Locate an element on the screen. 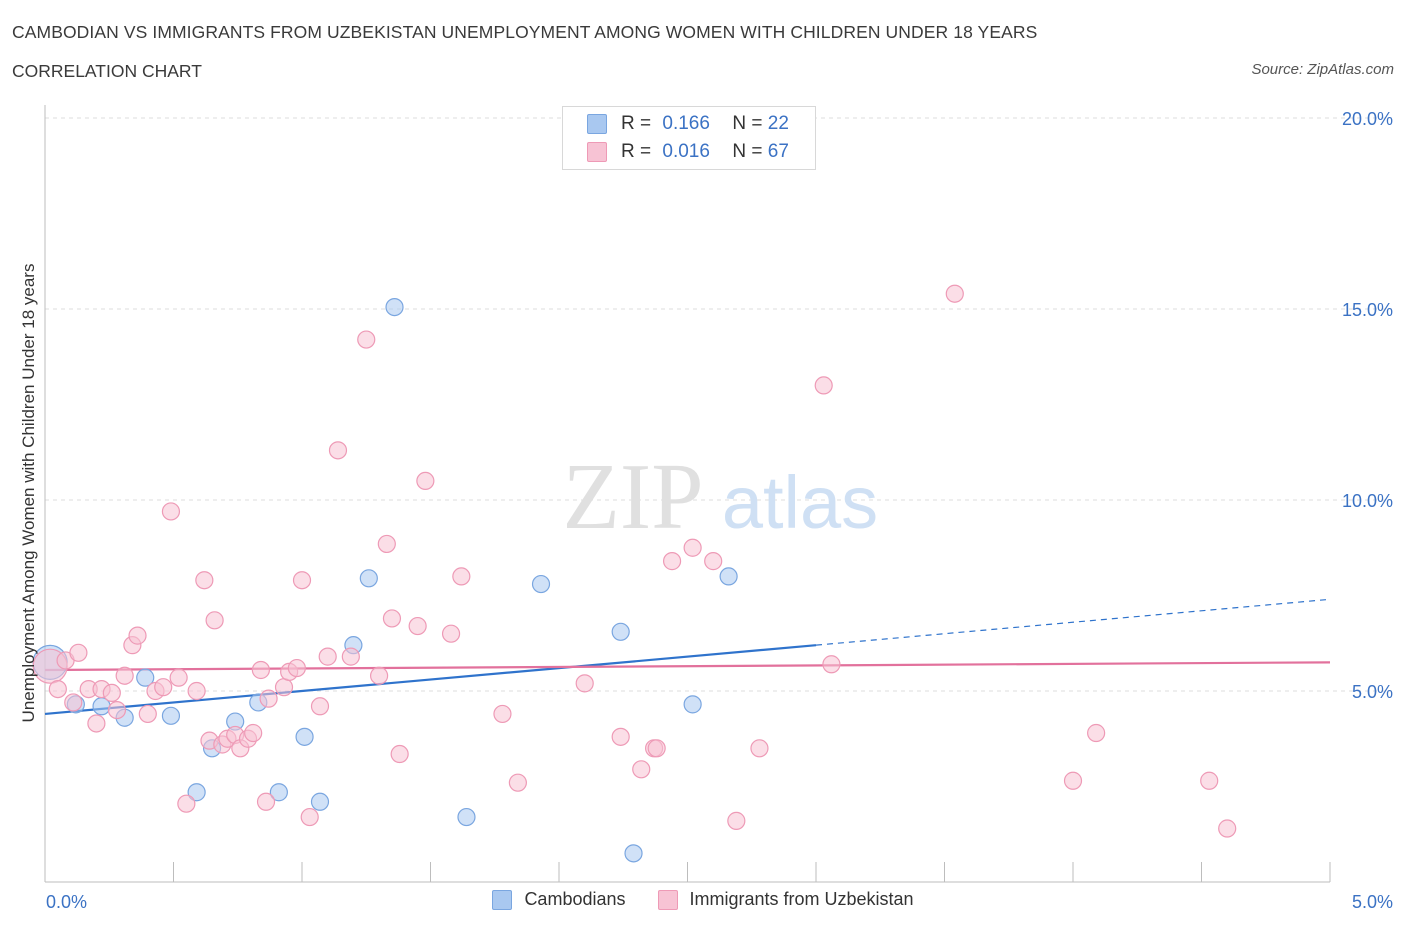 This screenshot has width=1406, height=930. legend-n-value: 67 is located at coordinates (778, 151).